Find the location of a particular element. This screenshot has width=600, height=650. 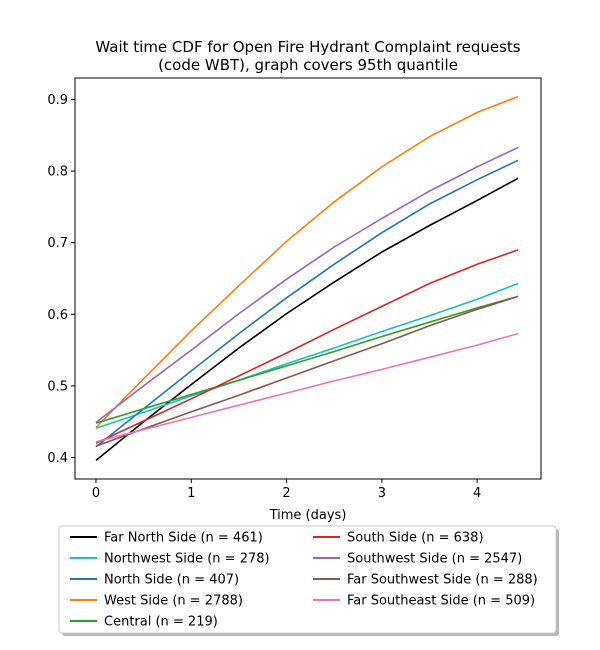

y-tick-label: 0.9 is located at coordinates (57, 100).